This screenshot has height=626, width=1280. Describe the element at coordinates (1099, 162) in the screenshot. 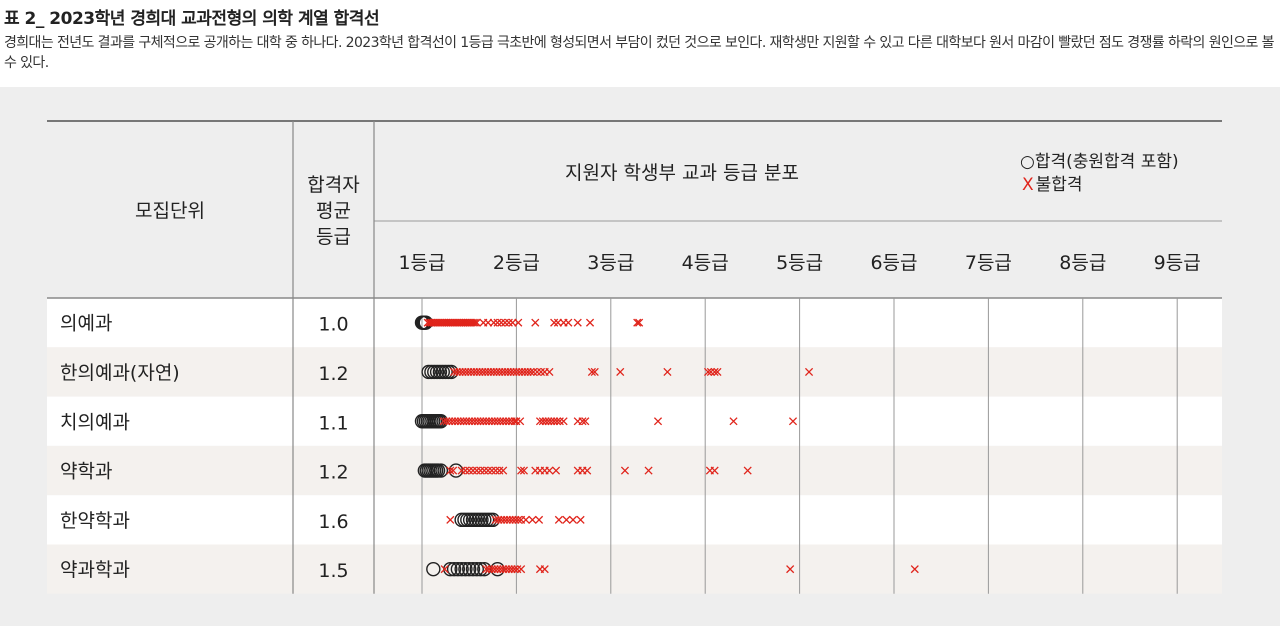

I see `legend-accept: ○합격(충원합격 포함)` at that location.